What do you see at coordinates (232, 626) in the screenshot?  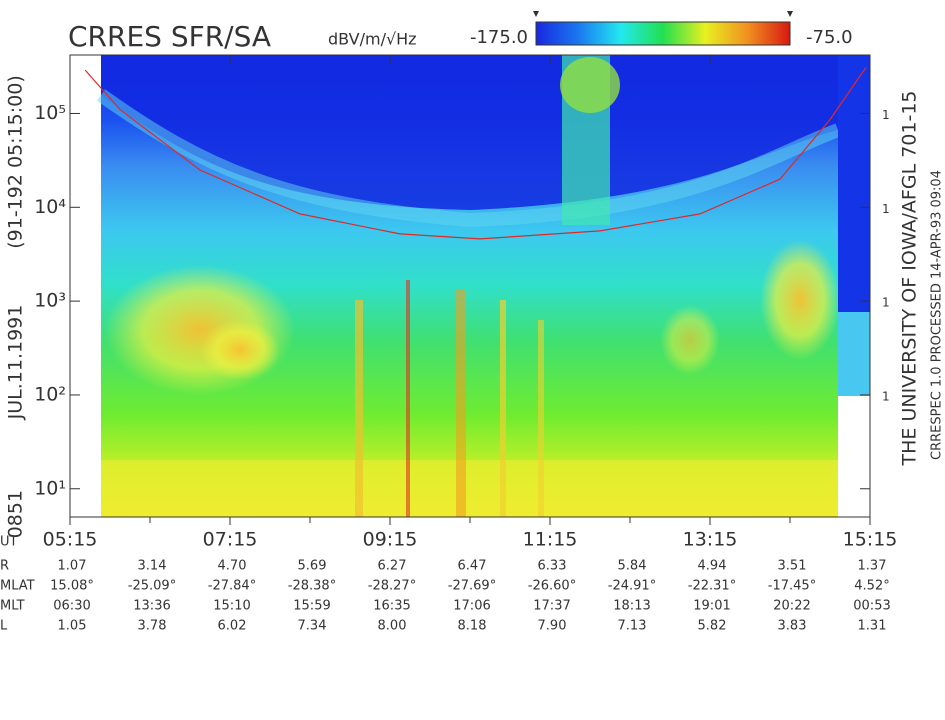 I see `ephemeris-value: 6.02` at bounding box center [232, 626].